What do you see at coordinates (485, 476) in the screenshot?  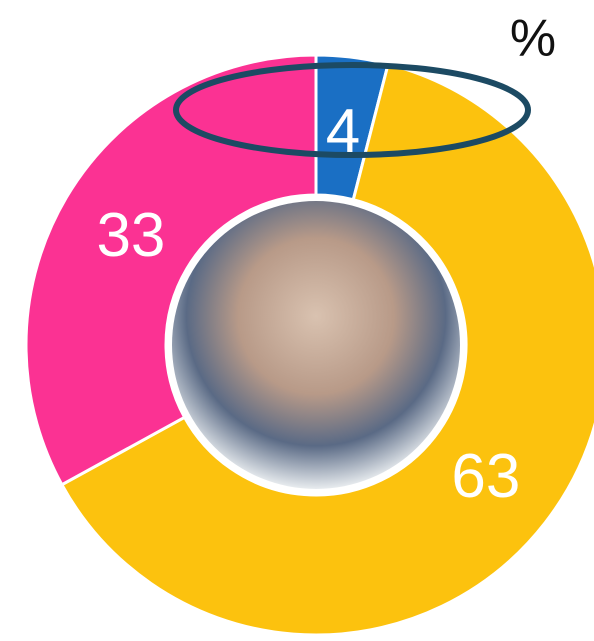 I see `value-label: 63` at bounding box center [485, 476].